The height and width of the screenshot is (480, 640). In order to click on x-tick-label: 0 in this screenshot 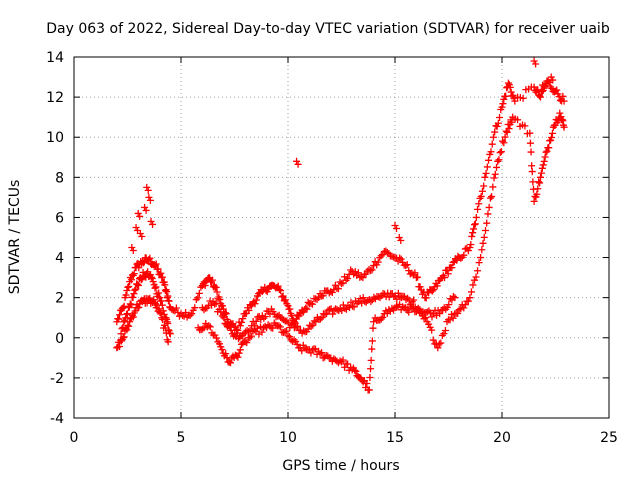, I will do `click(74, 438)`.